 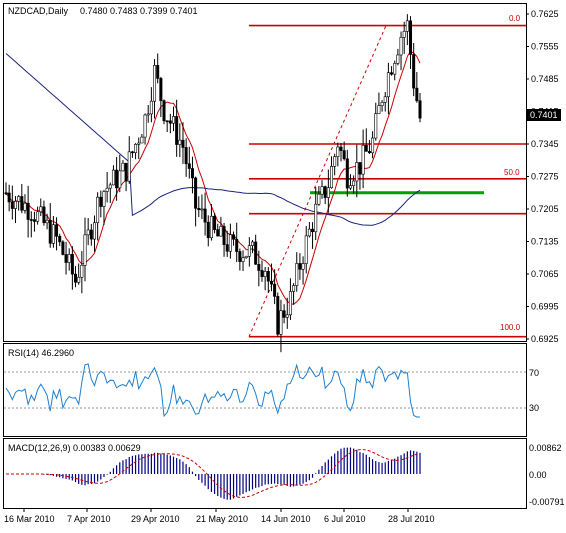 I want to click on macd-tick-bottom: -0.00791, so click(x=547, y=502).